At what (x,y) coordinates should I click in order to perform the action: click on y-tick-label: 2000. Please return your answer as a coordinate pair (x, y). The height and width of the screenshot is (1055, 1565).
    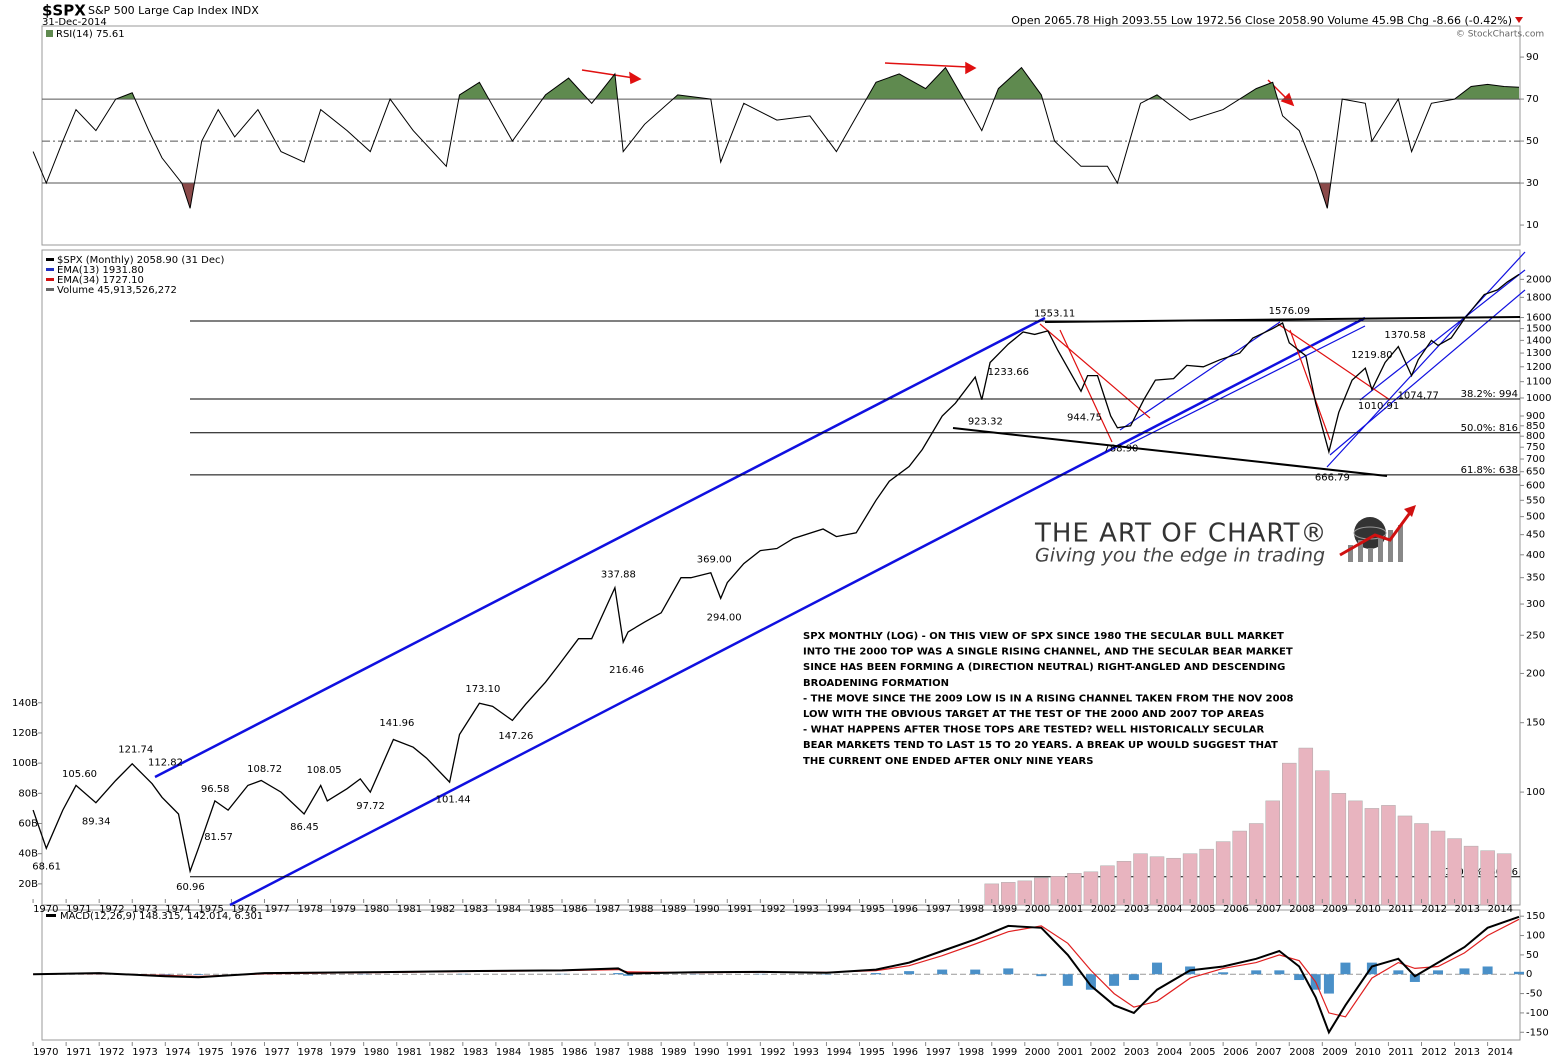
    Looking at the image, I should click on (1538, 279).